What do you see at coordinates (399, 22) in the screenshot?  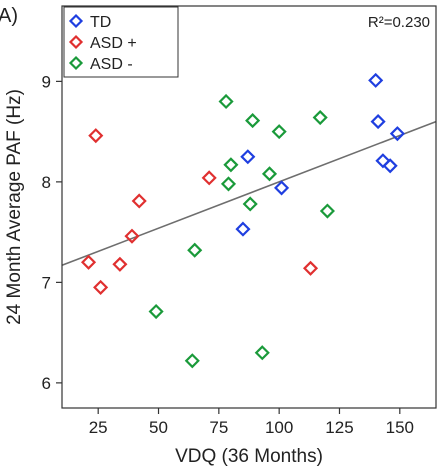 I see `r-squared-annotation: R²=0.230` at bounding box center [399, 22].